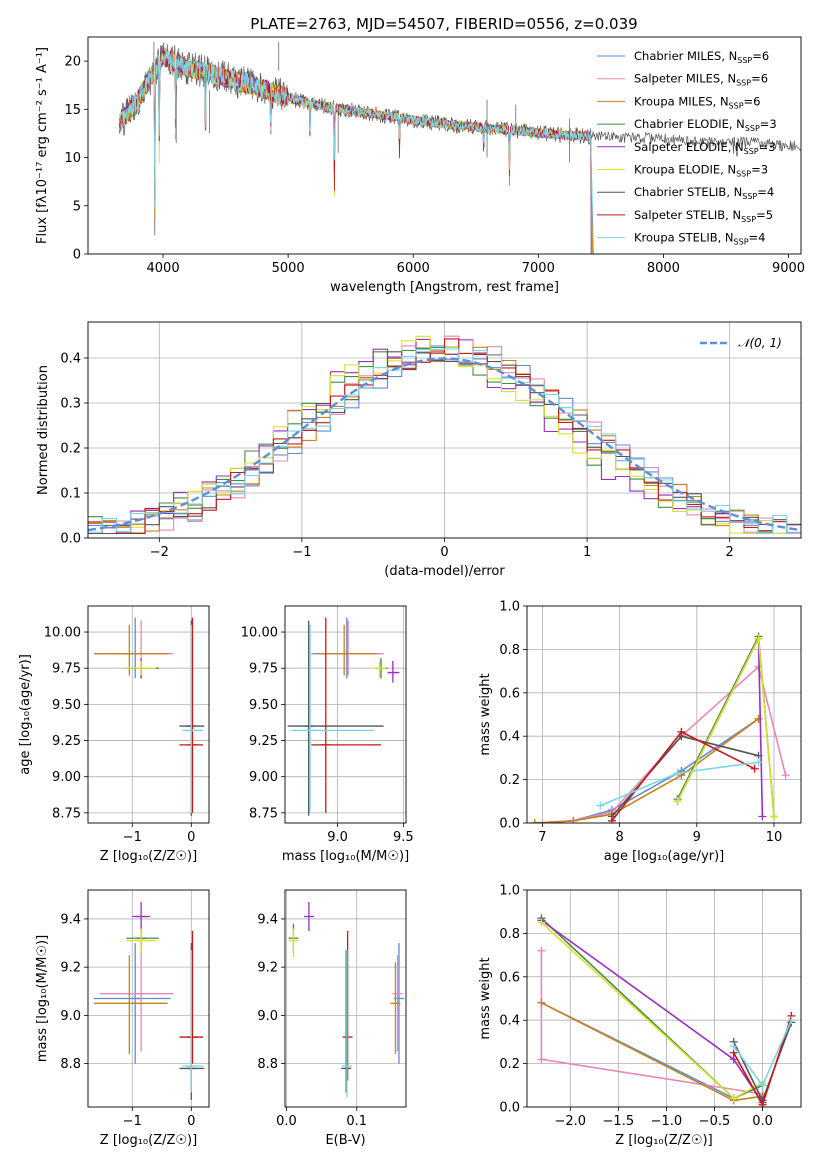 The width and height of the screenshot is (819, 1174). What do you see at coordinates (413, 268) in the screenshot?
I see `x-tick-label: 6000` at bounding box center [413, 268].